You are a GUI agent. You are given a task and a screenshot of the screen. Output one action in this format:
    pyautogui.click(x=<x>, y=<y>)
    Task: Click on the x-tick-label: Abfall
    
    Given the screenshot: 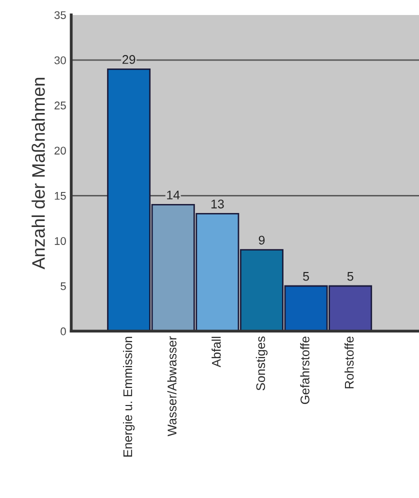 What is the action you would take?
    pyautogui.click(x=216, y=352)
    